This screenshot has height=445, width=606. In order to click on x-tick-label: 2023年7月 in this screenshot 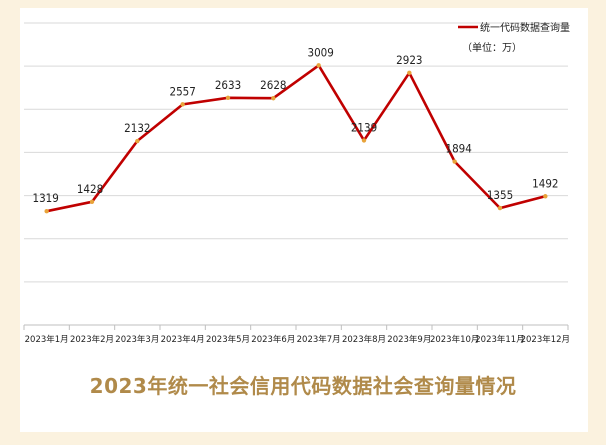, I will do `click(319, 339)`.